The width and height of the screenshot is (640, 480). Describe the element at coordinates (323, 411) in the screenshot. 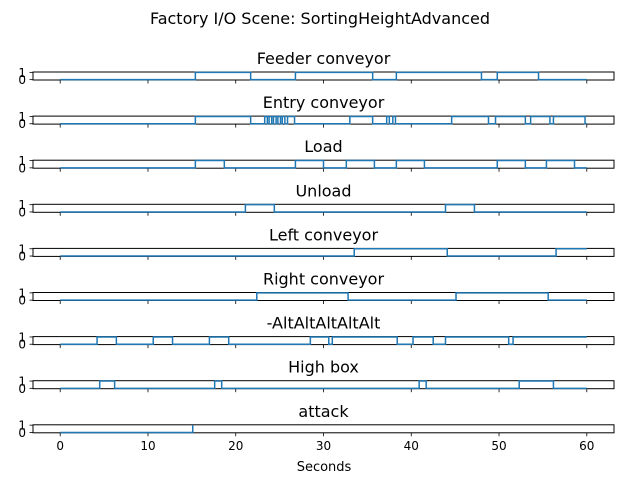

I see `subplot-title: attack` at that location.